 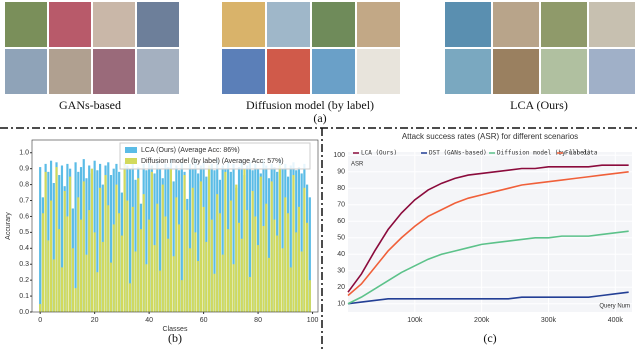 I want to click on x-tick-label: 60, so click(x=204, y=320).